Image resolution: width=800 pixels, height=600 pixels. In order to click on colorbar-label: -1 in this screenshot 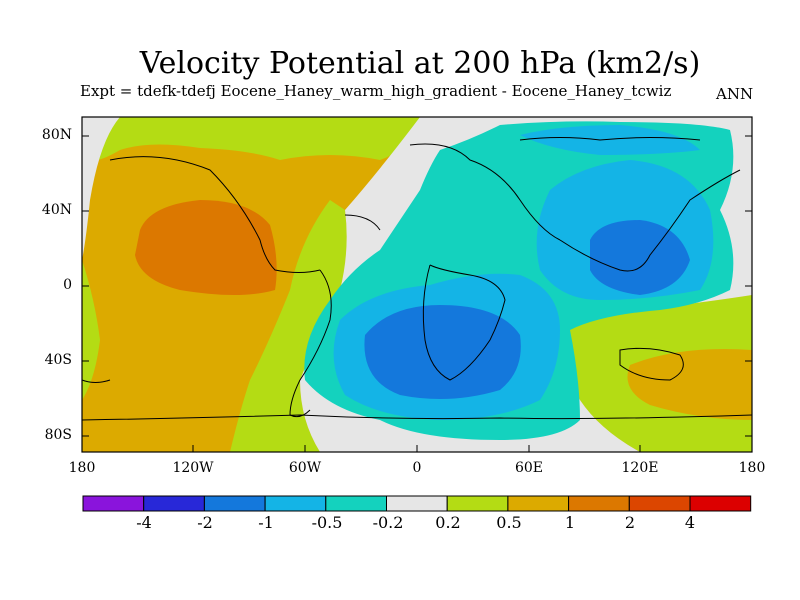, I will do `click(266, 522)`.